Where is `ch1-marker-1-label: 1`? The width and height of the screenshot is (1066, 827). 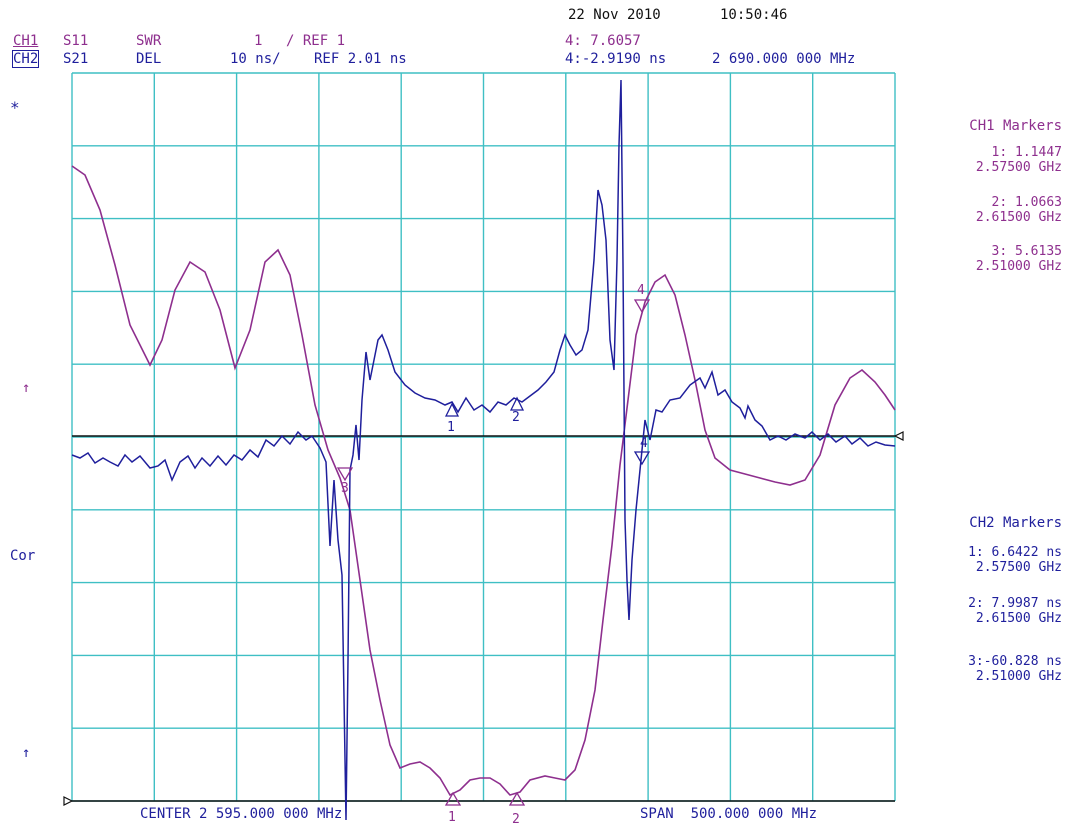 ch1-marker-1-label: 1 is located at coordinates (452, 817).